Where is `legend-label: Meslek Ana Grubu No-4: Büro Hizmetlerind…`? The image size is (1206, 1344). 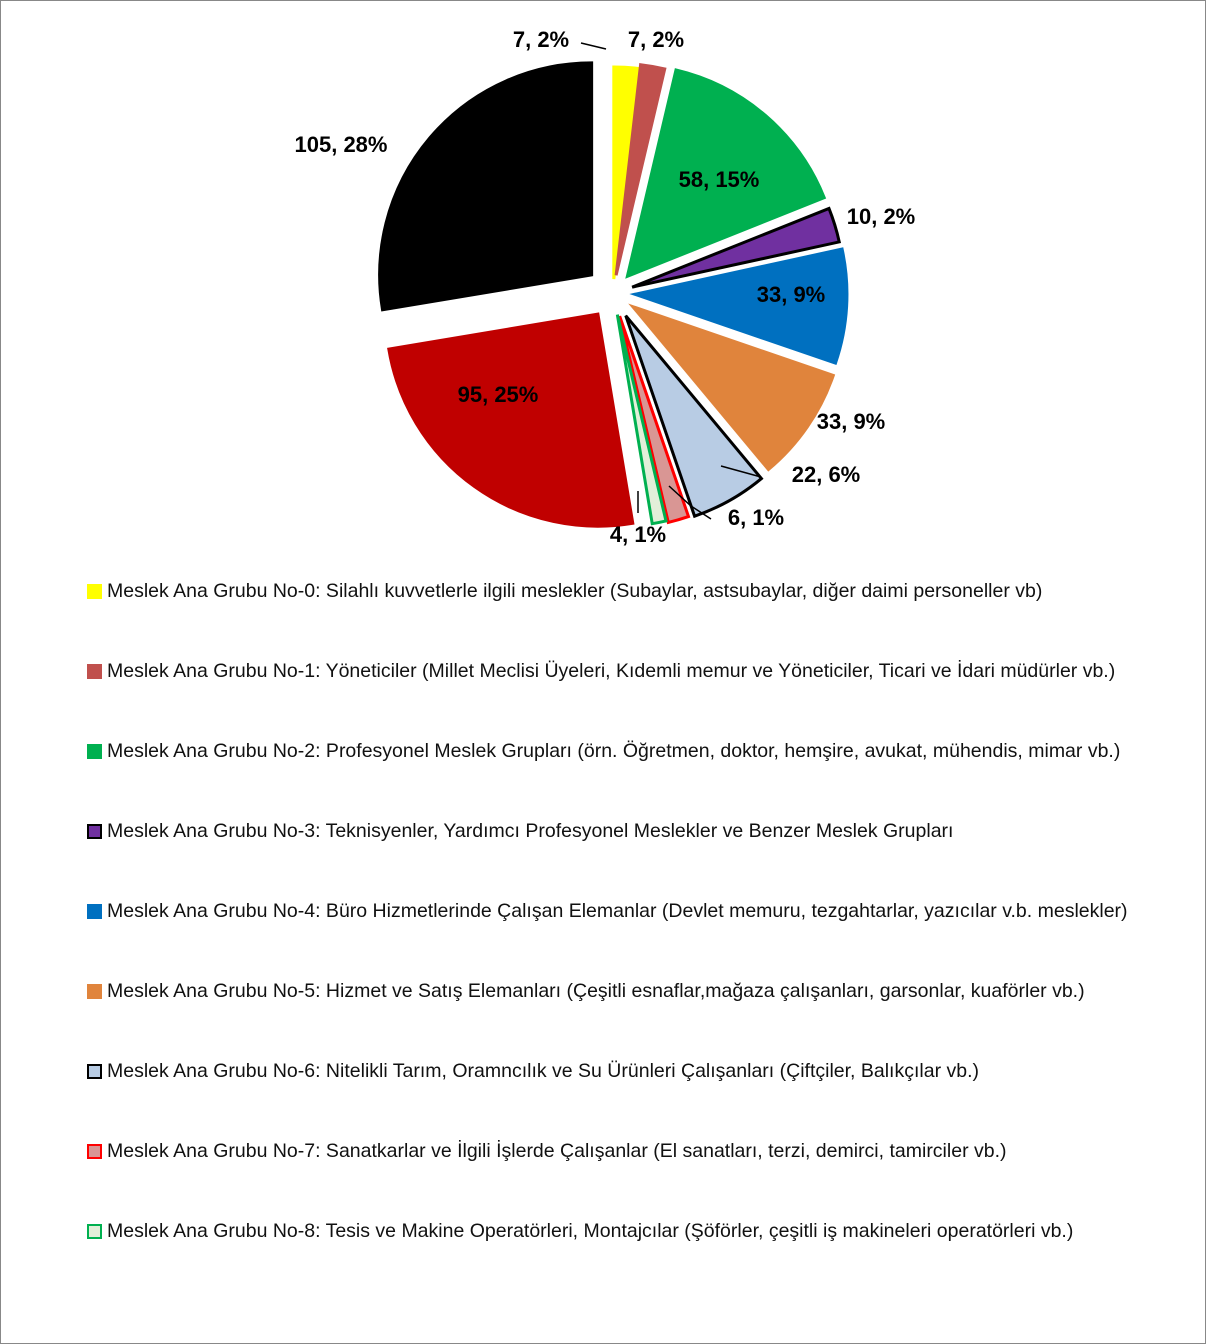
legend-label: Meslek Ana Grubu No-4: Büro Hizmetlerind… is located at coordinates (617, 911).